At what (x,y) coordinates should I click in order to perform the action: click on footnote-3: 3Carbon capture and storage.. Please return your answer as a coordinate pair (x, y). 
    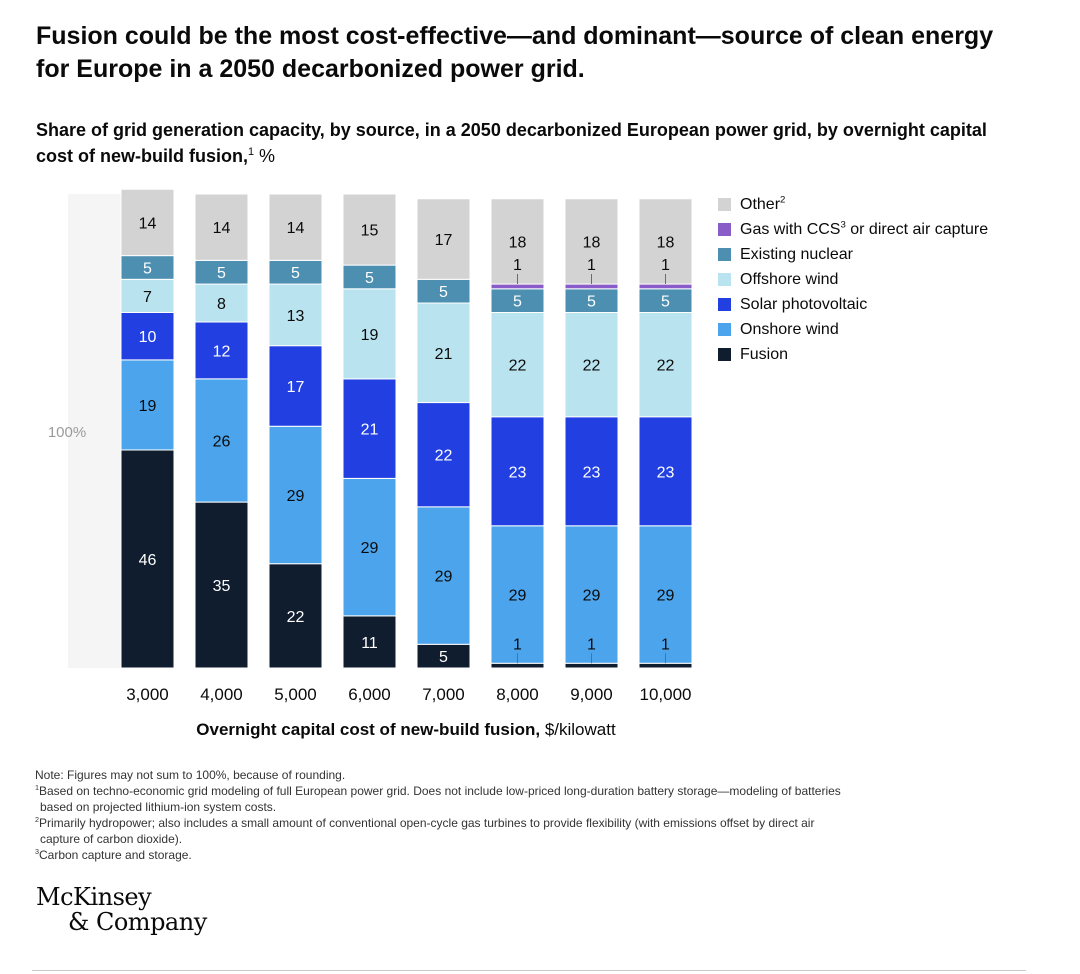
    Looking at the image, I should click on (515, 855).